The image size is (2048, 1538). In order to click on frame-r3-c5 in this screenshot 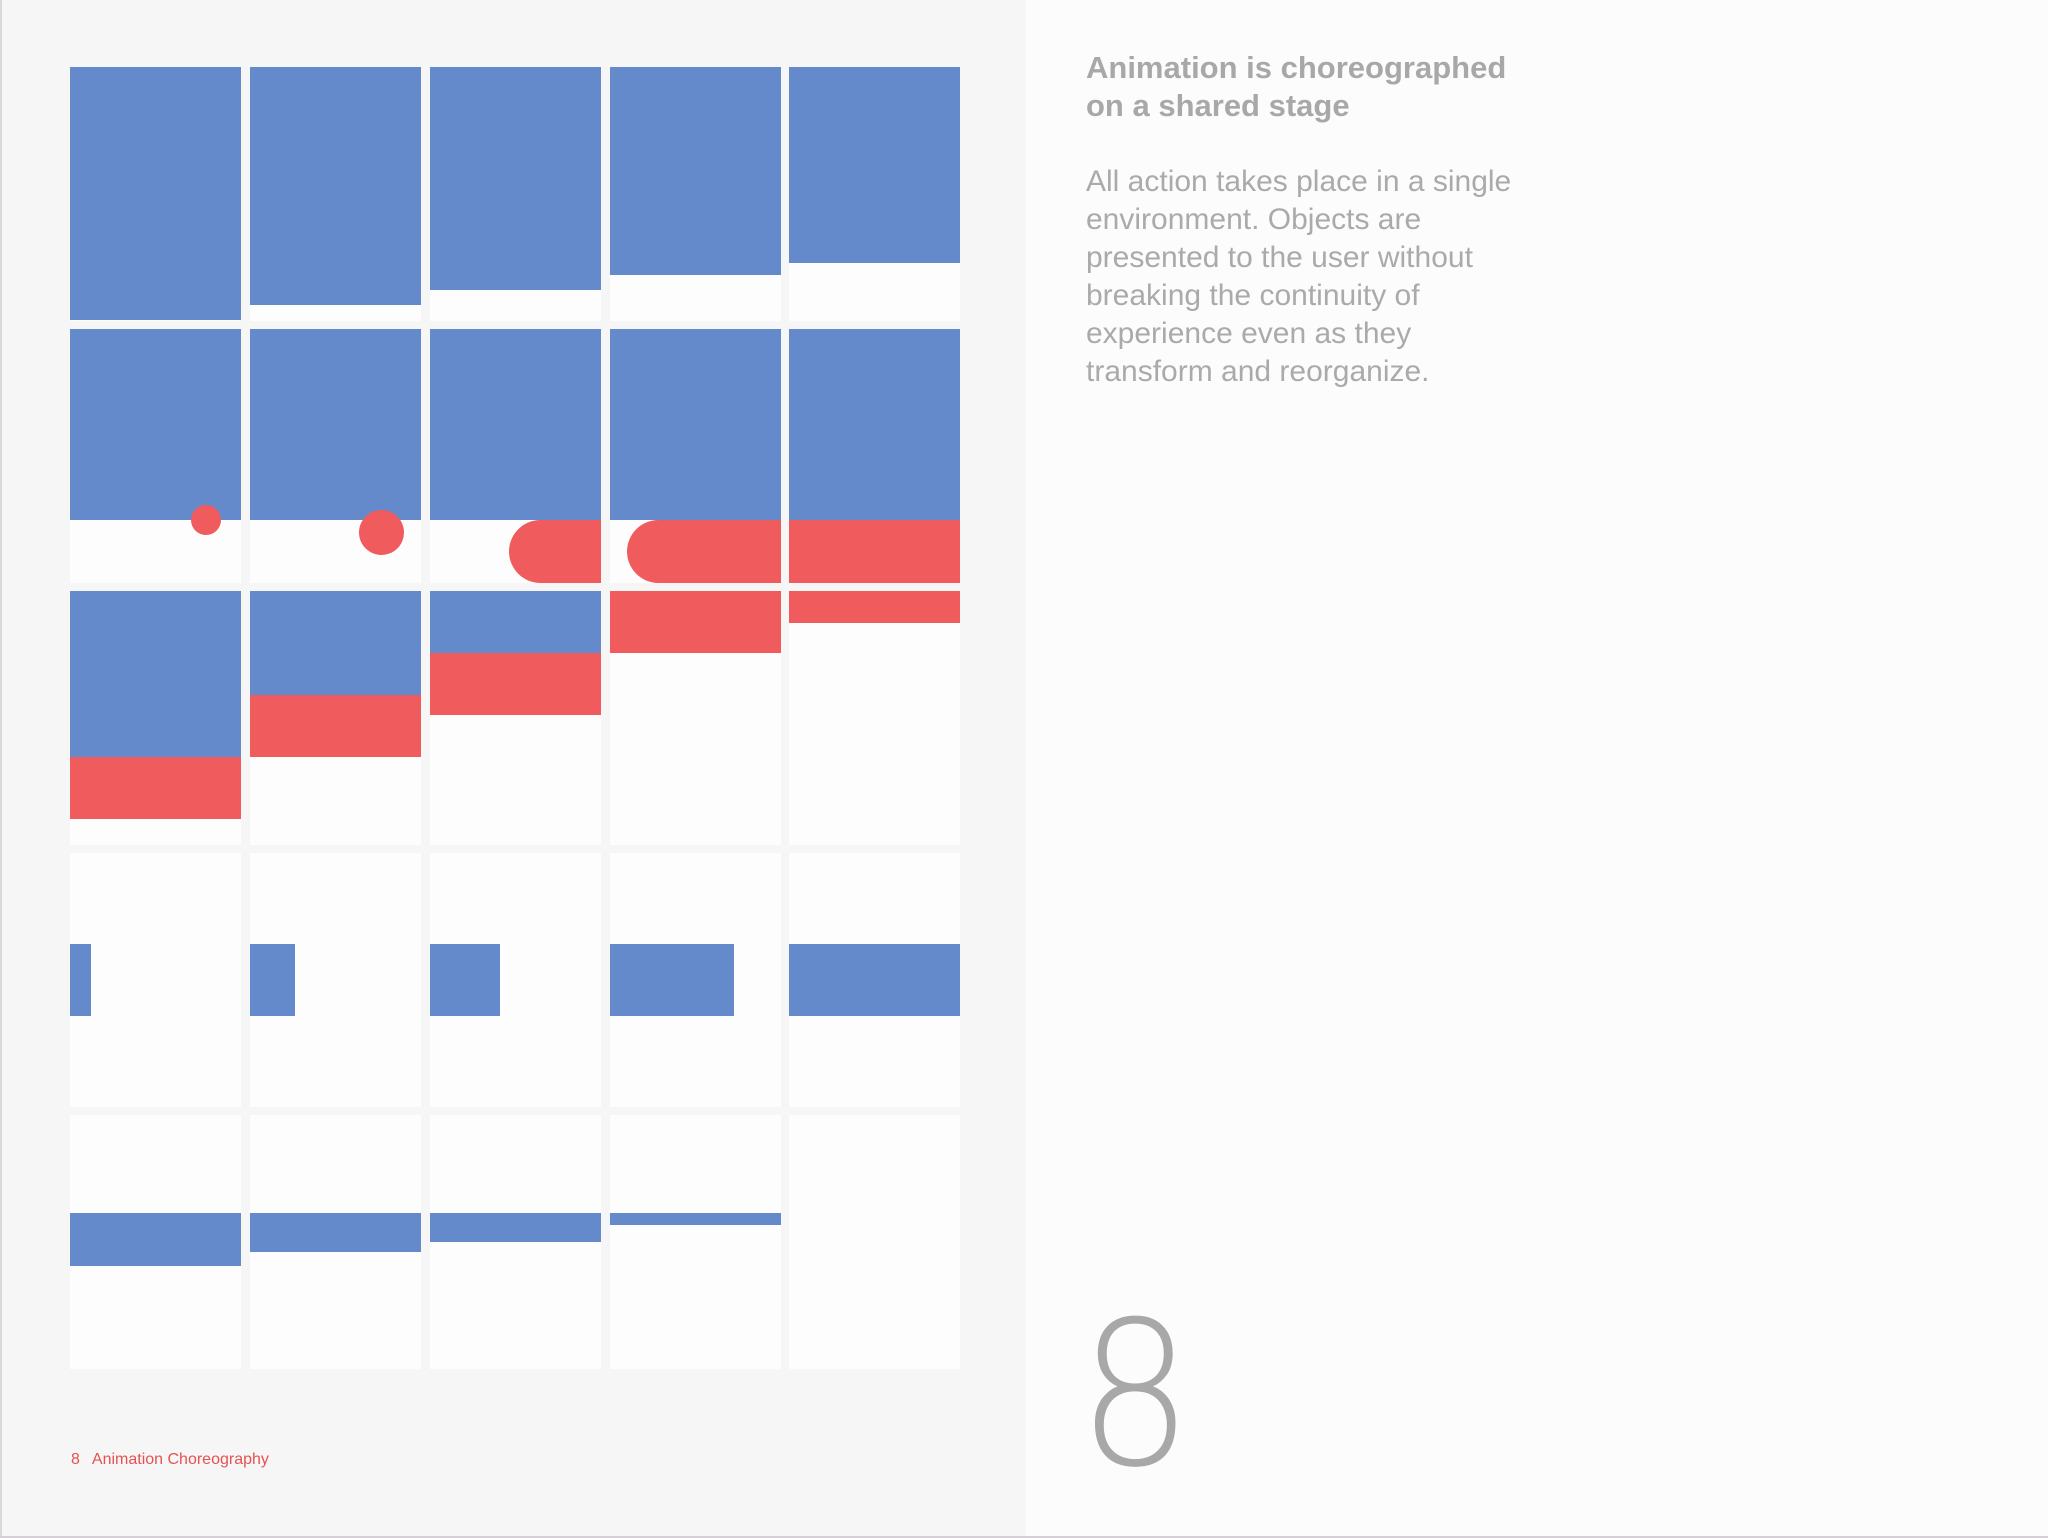, I will do `click(874, 718)`.